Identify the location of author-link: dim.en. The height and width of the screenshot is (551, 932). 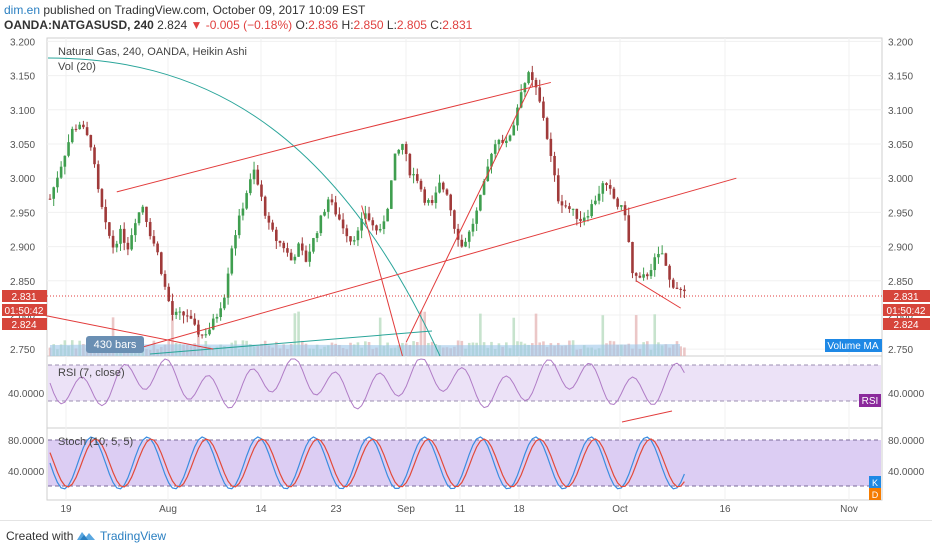
(22, 10).